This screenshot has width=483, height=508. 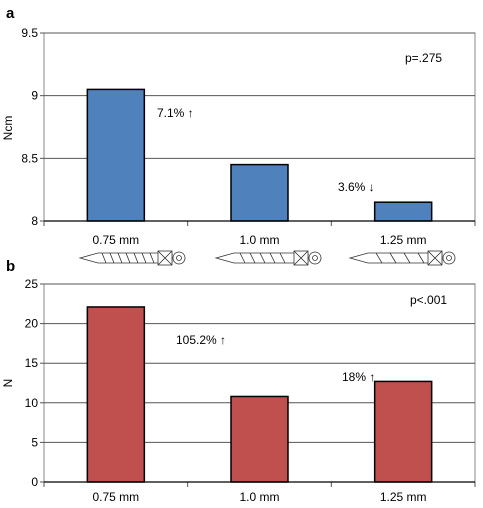 I want to click on x-tick-labels-a: 0.75 mm 1.0 mm 1.25 mm, so click(x=259, y=240).